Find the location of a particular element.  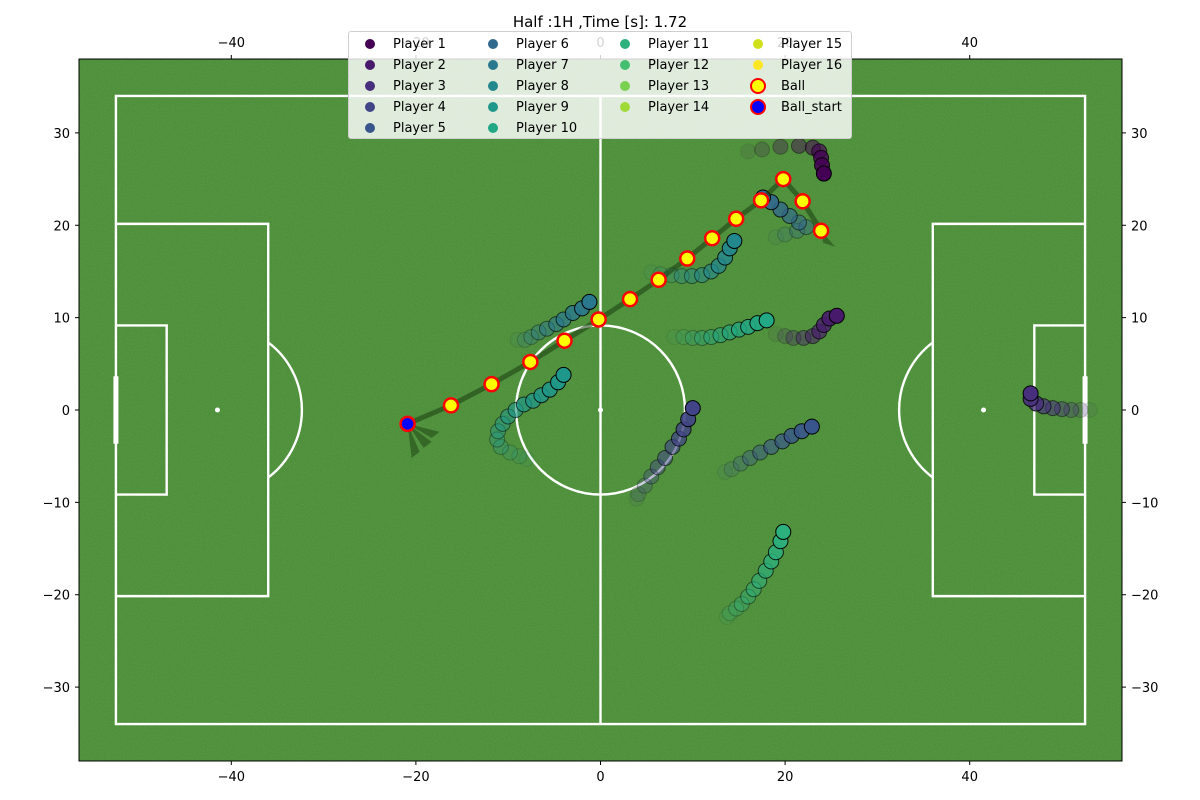

legend-entry: Player 8 is located at coordinates (526, 86).